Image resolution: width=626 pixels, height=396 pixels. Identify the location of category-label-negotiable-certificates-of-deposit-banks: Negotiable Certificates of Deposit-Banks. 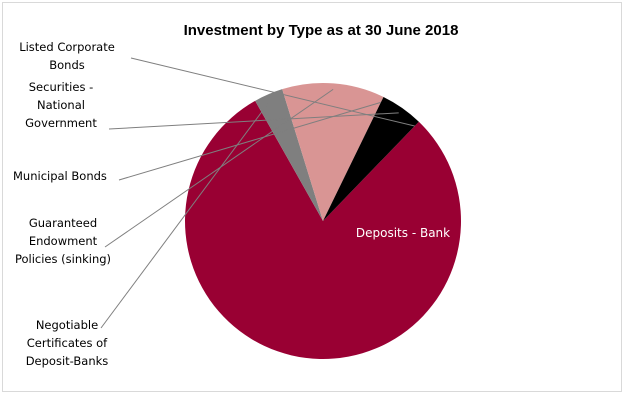
(67, 343).